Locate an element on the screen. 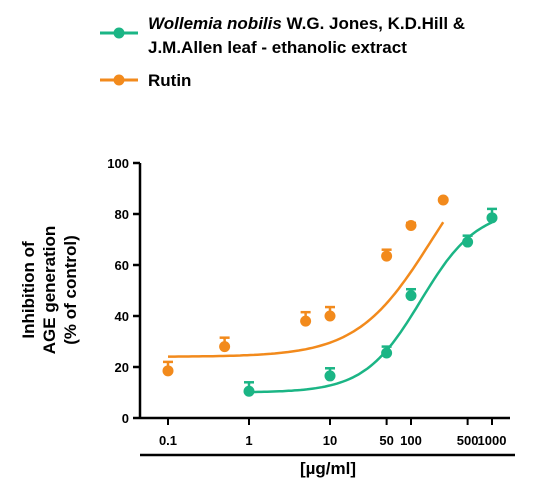 Image resolution: width=550 pixels, height=491 pixels. y-tick-label: 20 is located at coordinates (122, 367).